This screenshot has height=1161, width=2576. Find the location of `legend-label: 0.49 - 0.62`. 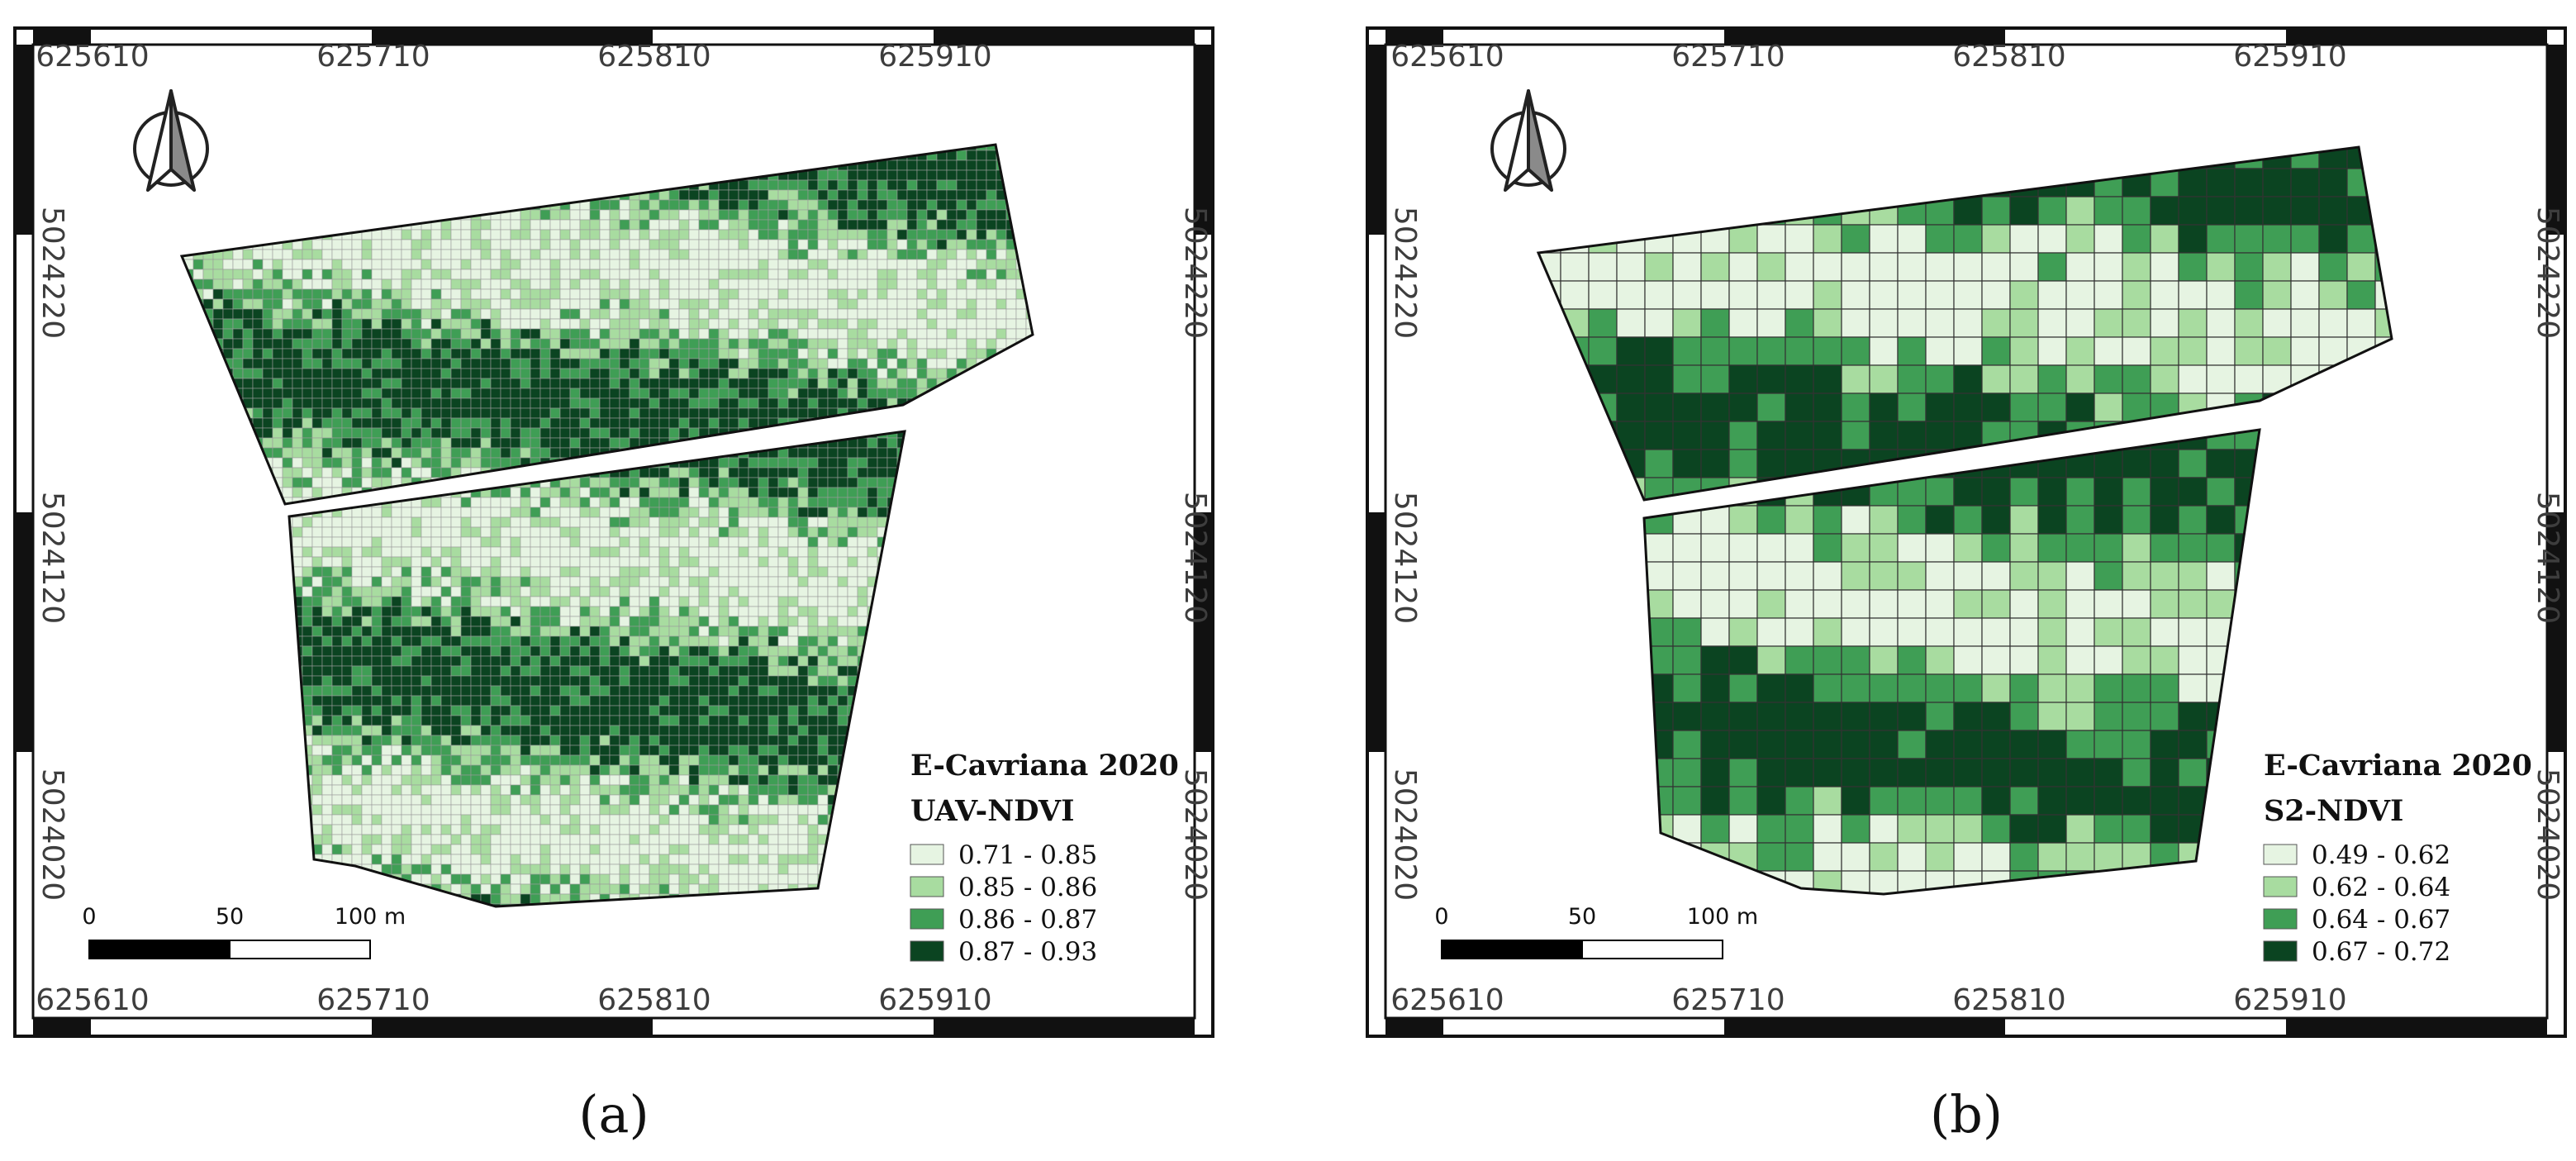

legend-label: 0.49 - 0.62 is located at coordinates (2381, 855).